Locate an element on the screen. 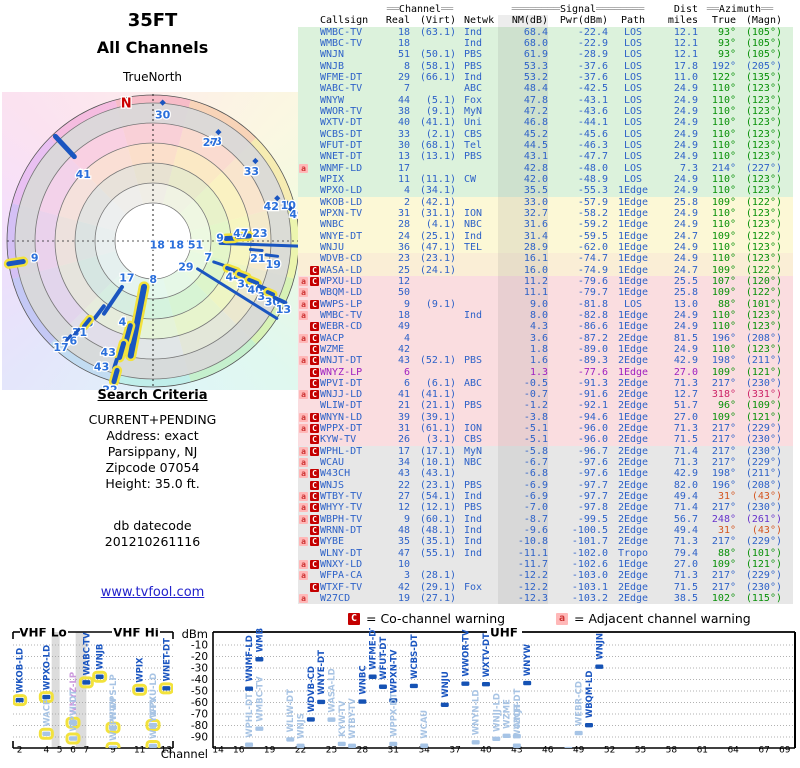 Image resolution: width=800 pixels, height=768 pixels. cell-distance: 7.3 is located at coordinates (688, 168).